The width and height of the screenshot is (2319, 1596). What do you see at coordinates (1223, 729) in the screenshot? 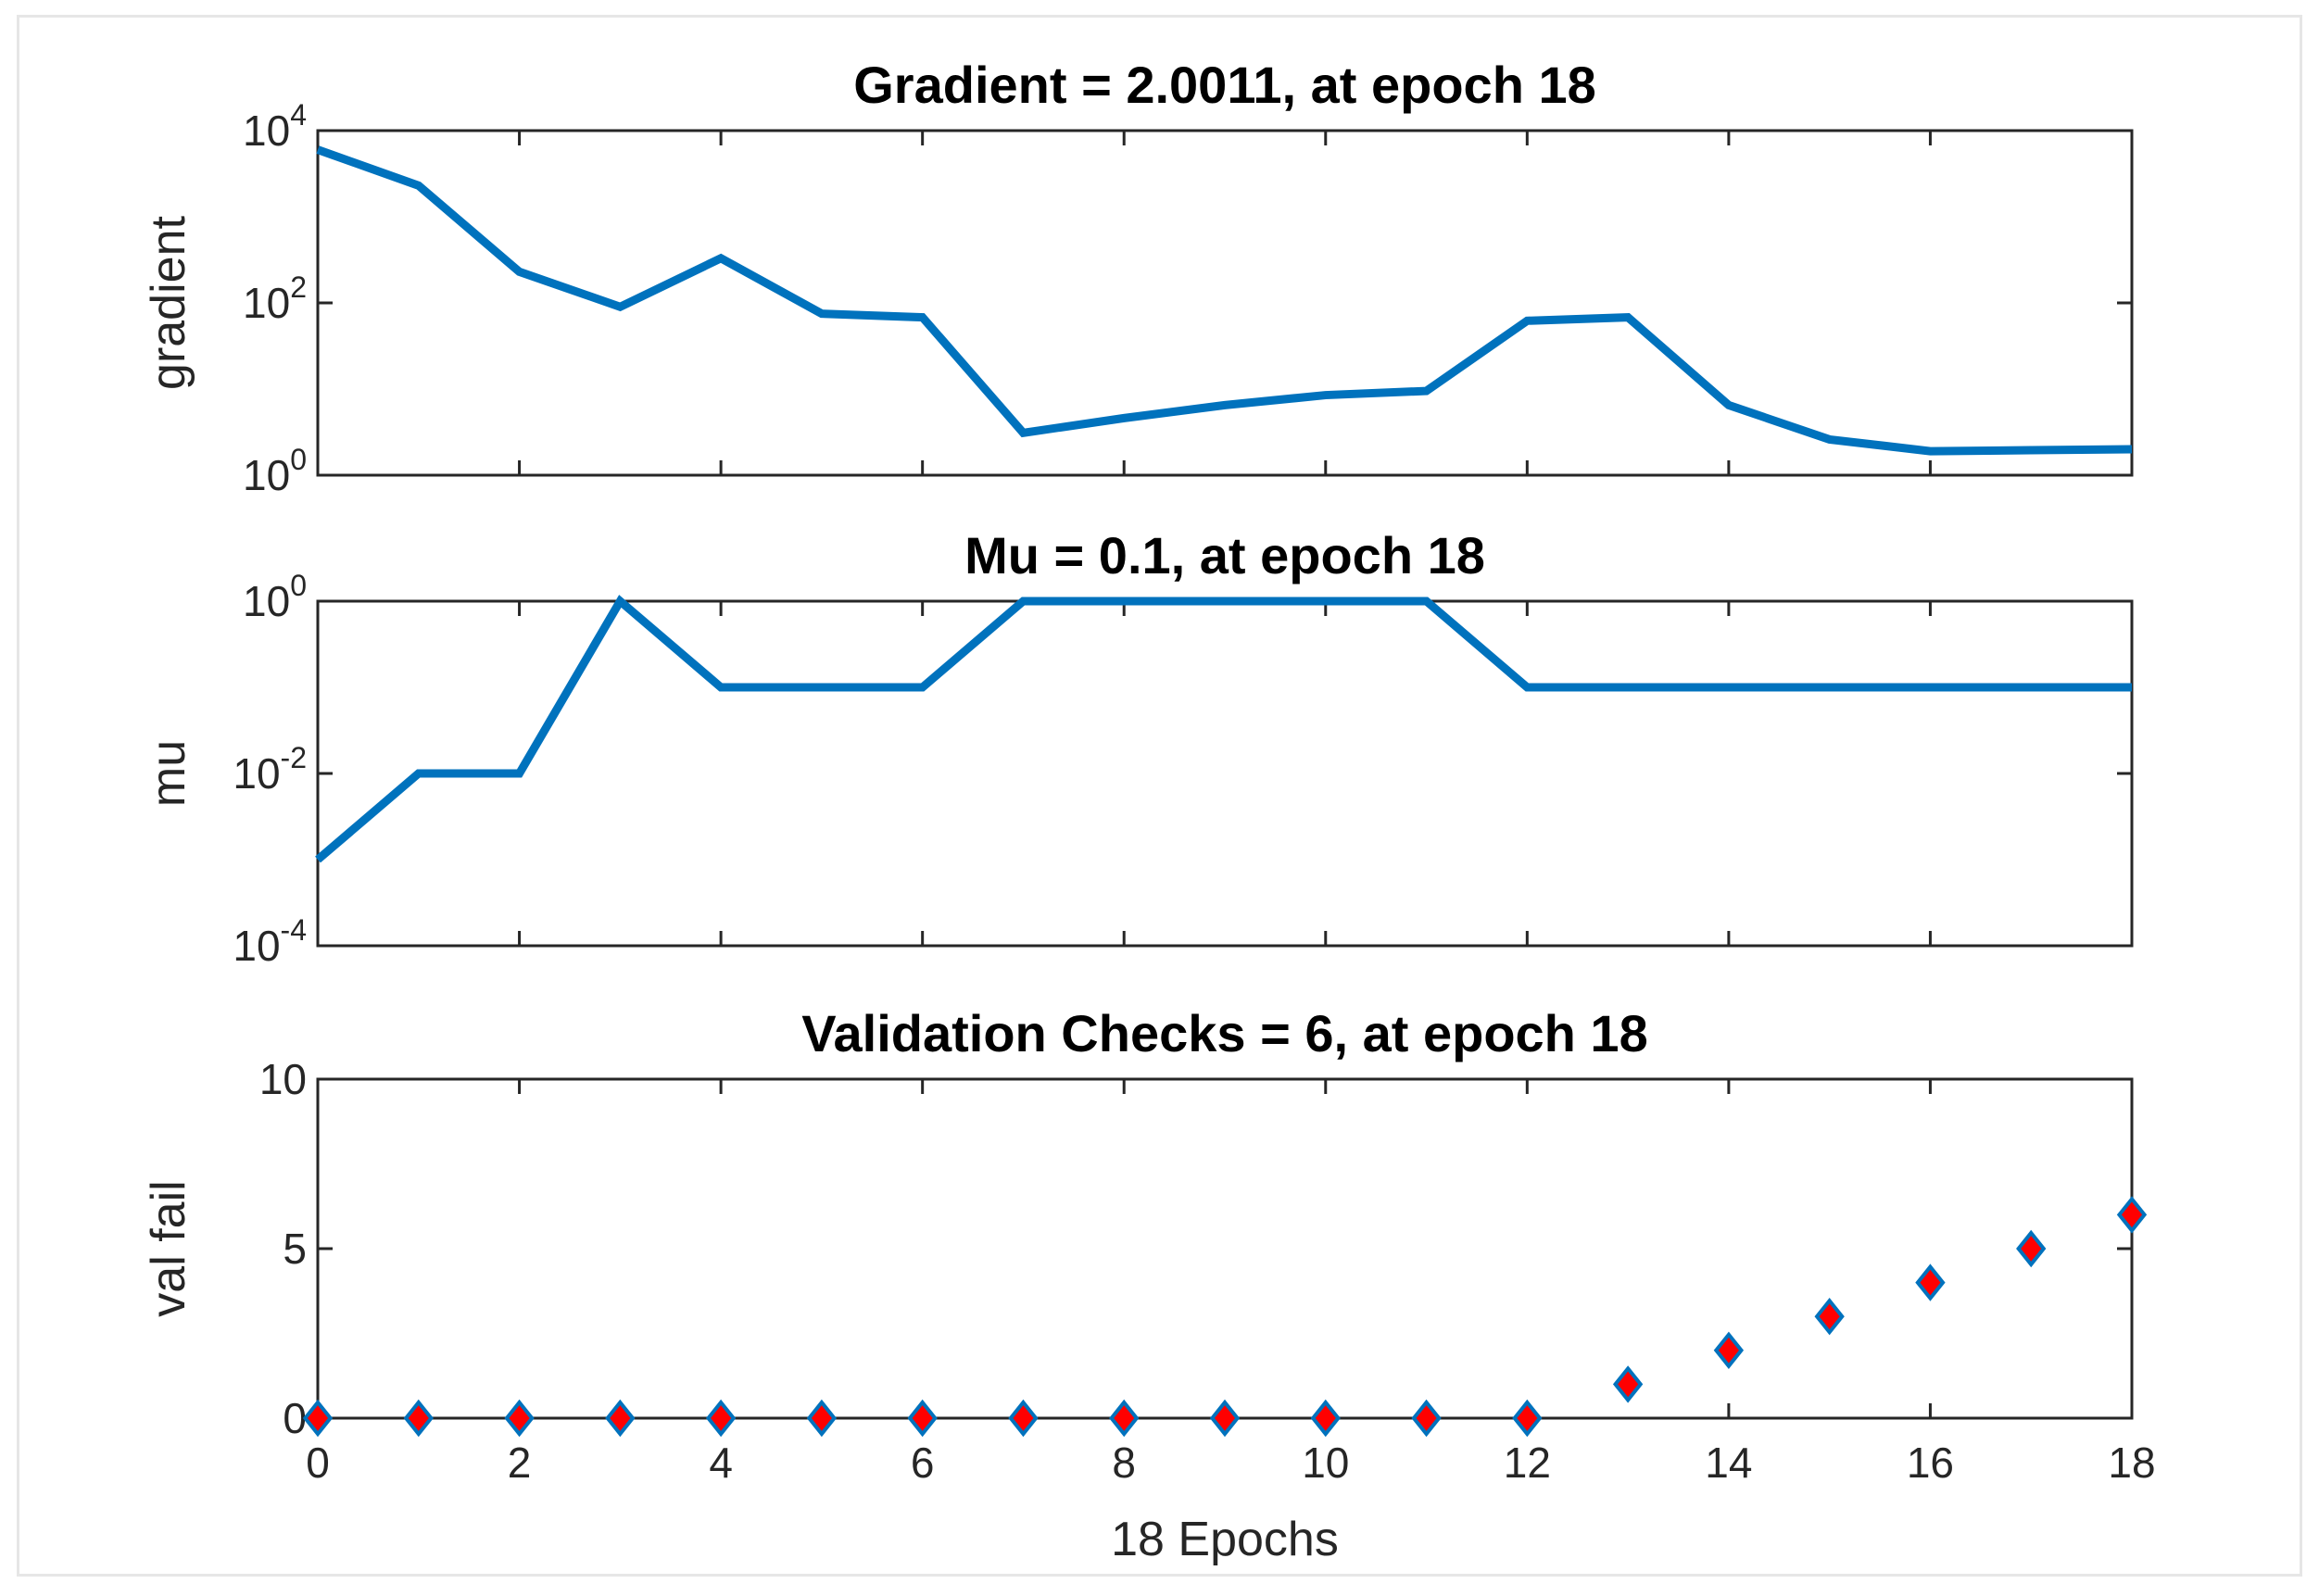
I see `series-line` at bounding box center [1223, 729].